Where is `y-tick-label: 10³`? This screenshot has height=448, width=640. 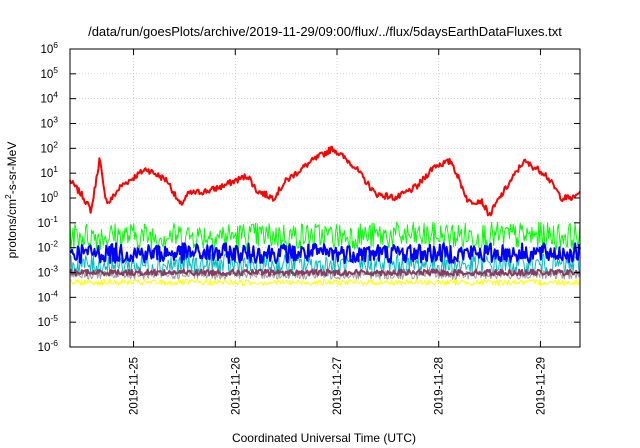
y-tick-label: 10³ is located at coordinates (49, 123).